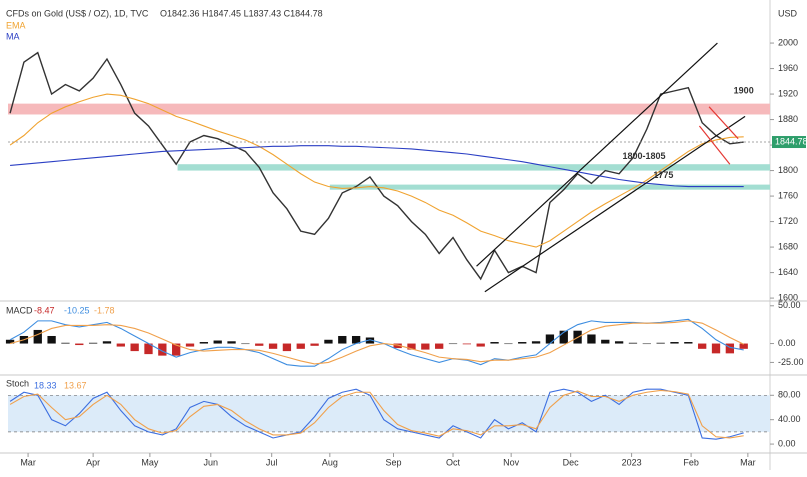 Image resolution: width=807 pixels, height=477 pixels. Describe the element at coordinates (453, 462) in the screenshot. I see `x-tick-label: Oct` at that location.